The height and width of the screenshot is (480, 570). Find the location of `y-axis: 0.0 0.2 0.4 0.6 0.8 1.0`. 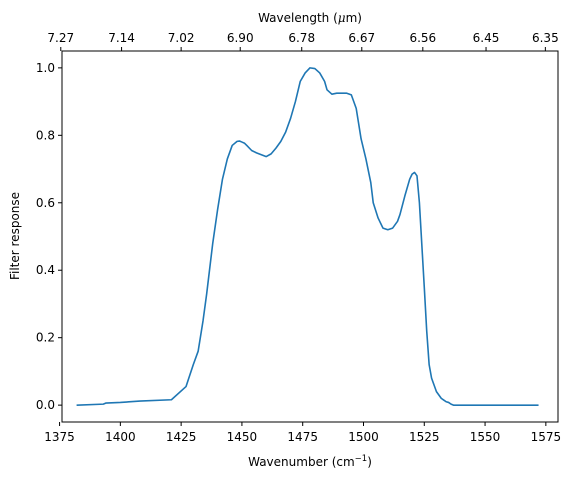

y-axis: 0.0 0.2 0.4 0.6 0.8 1.0 is located at coordinates (49, 236).